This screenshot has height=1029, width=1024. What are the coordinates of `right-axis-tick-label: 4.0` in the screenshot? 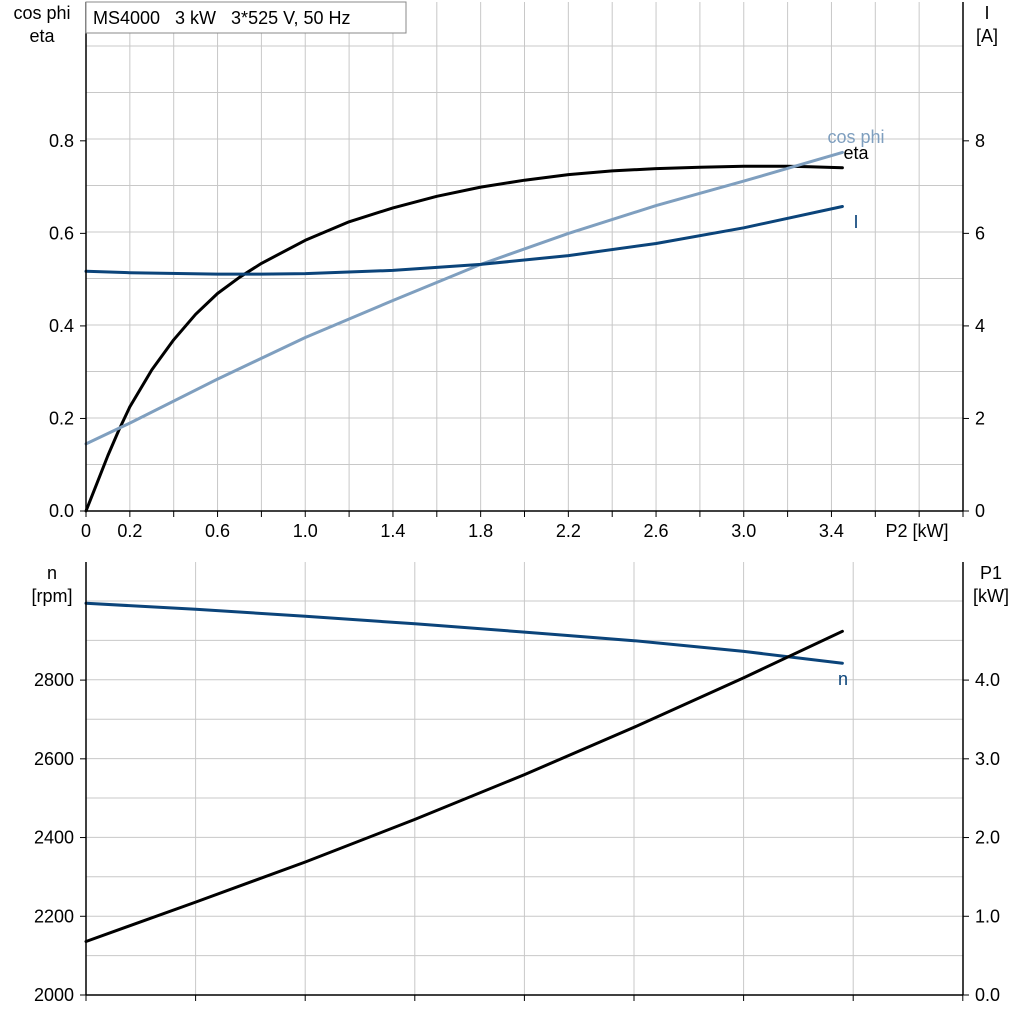 It's located at (987, 680).